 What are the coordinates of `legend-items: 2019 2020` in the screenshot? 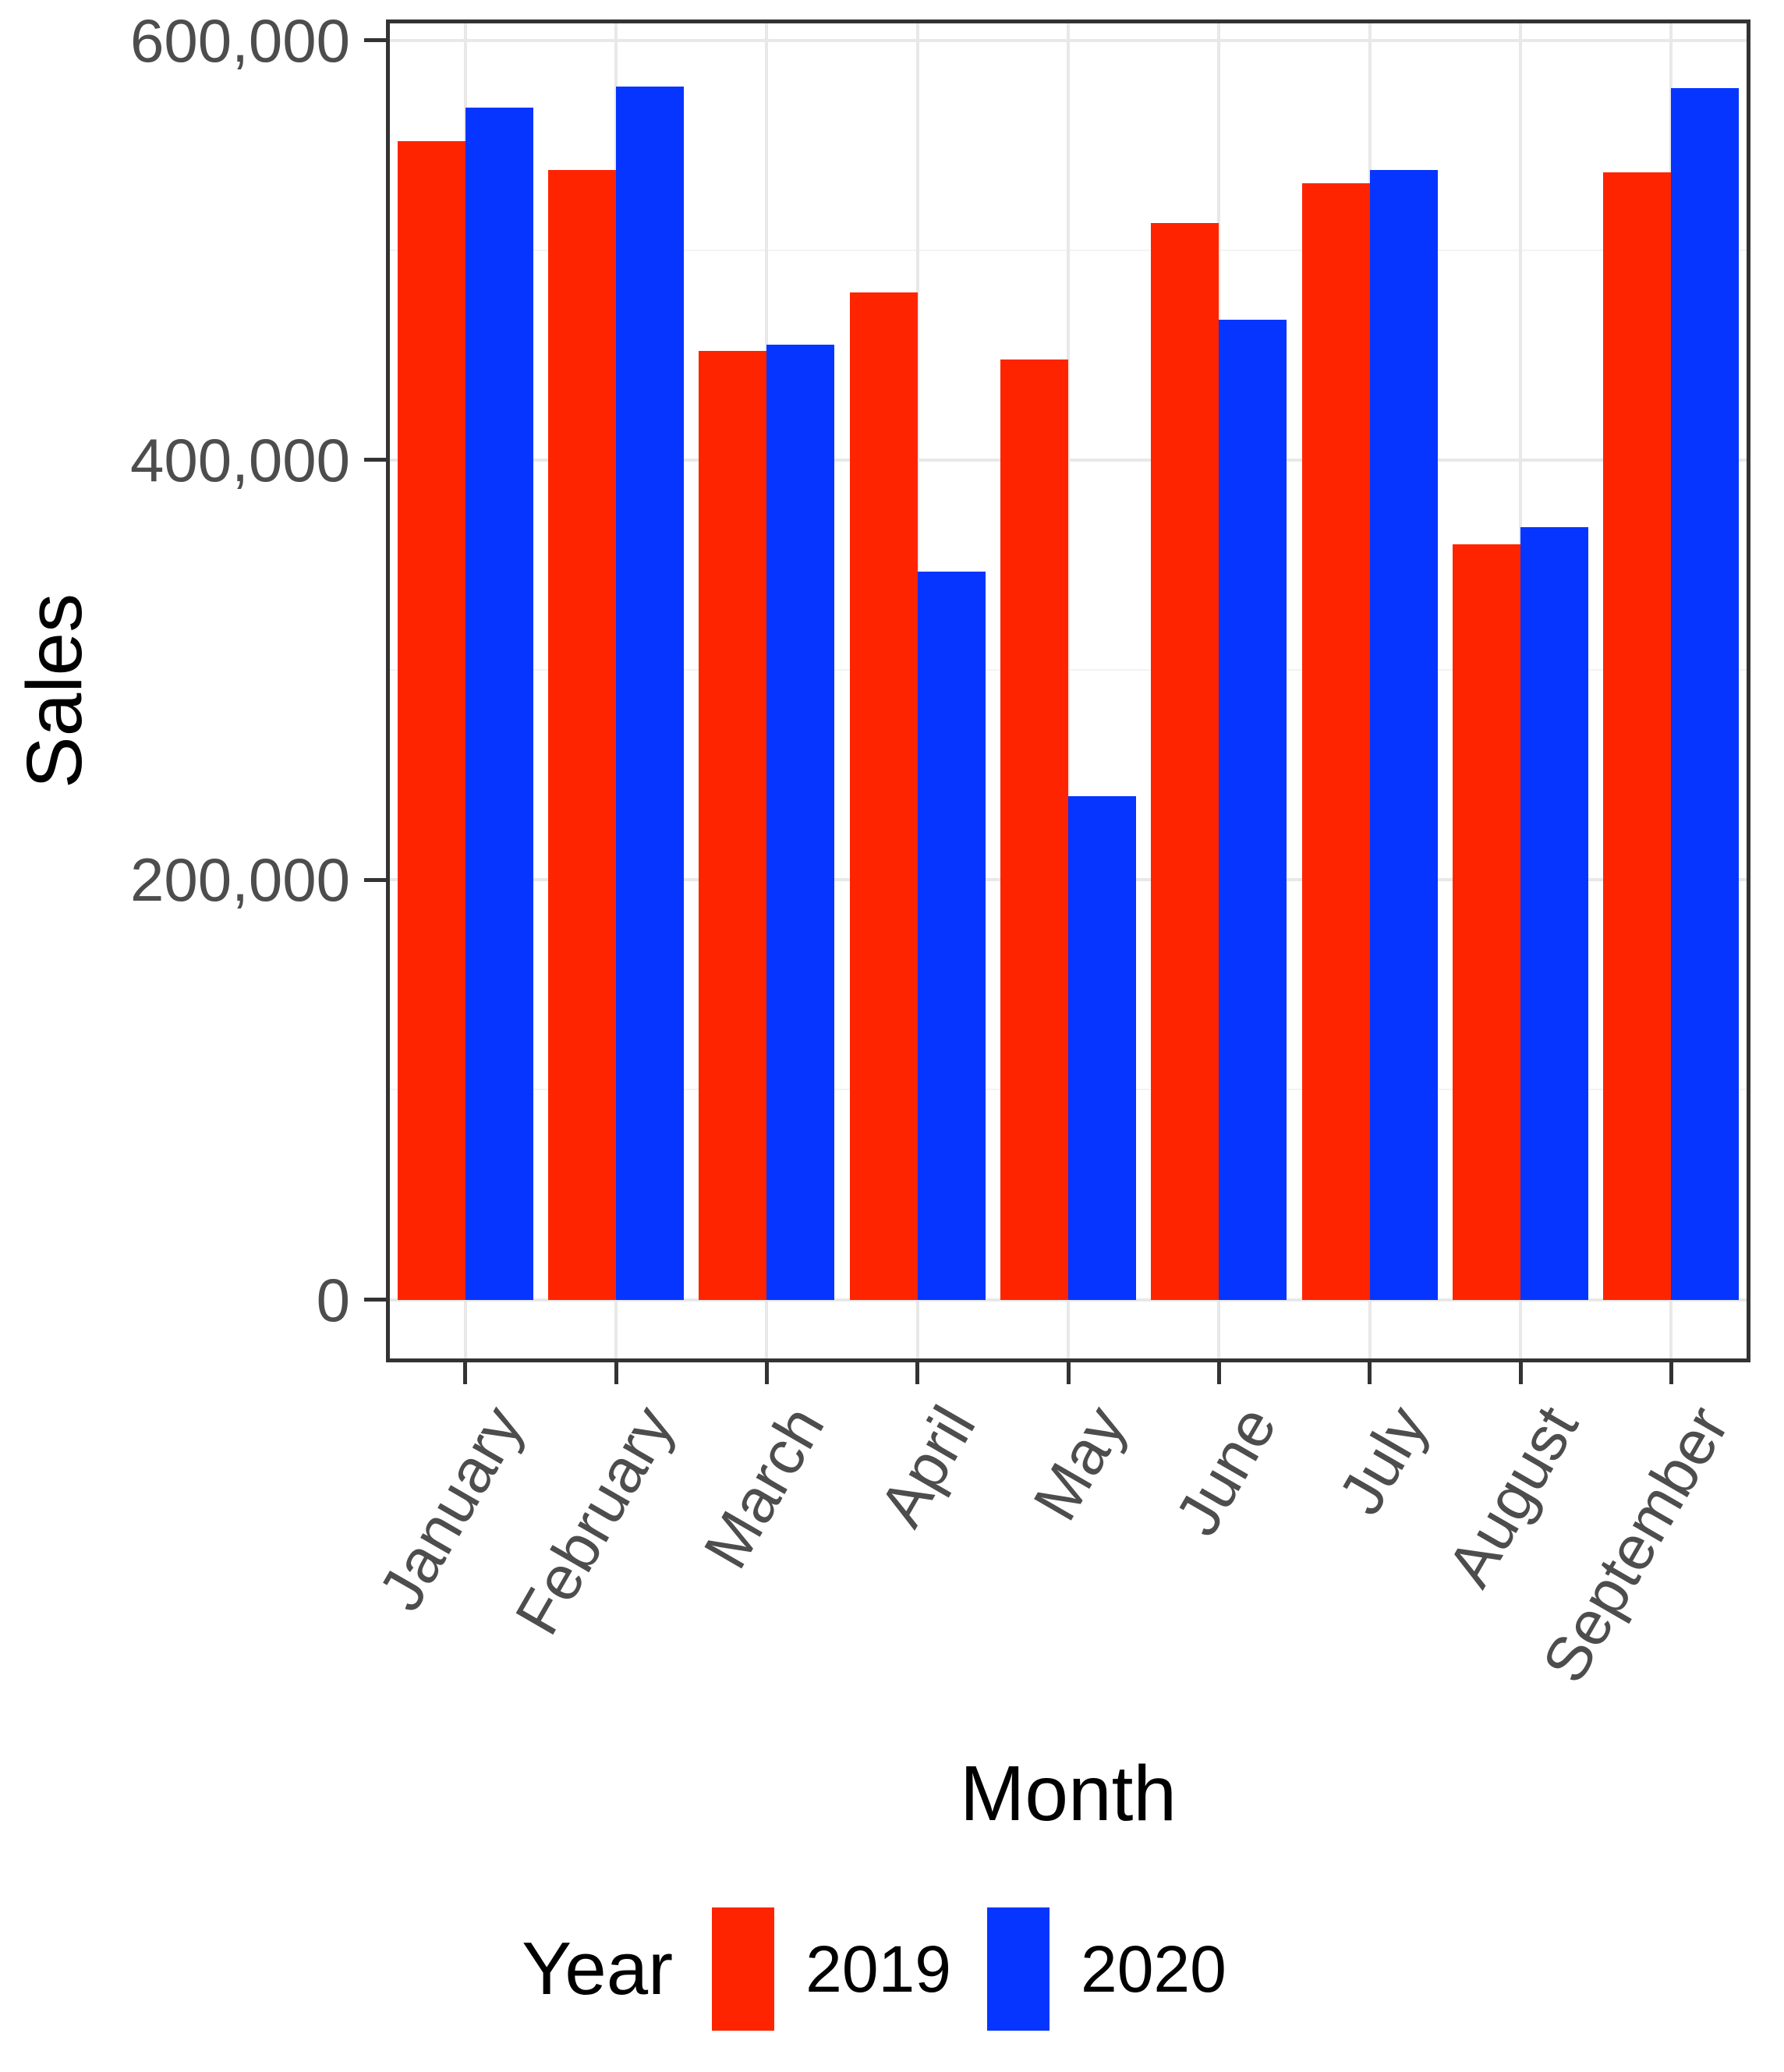 It's located at (987, 1969).